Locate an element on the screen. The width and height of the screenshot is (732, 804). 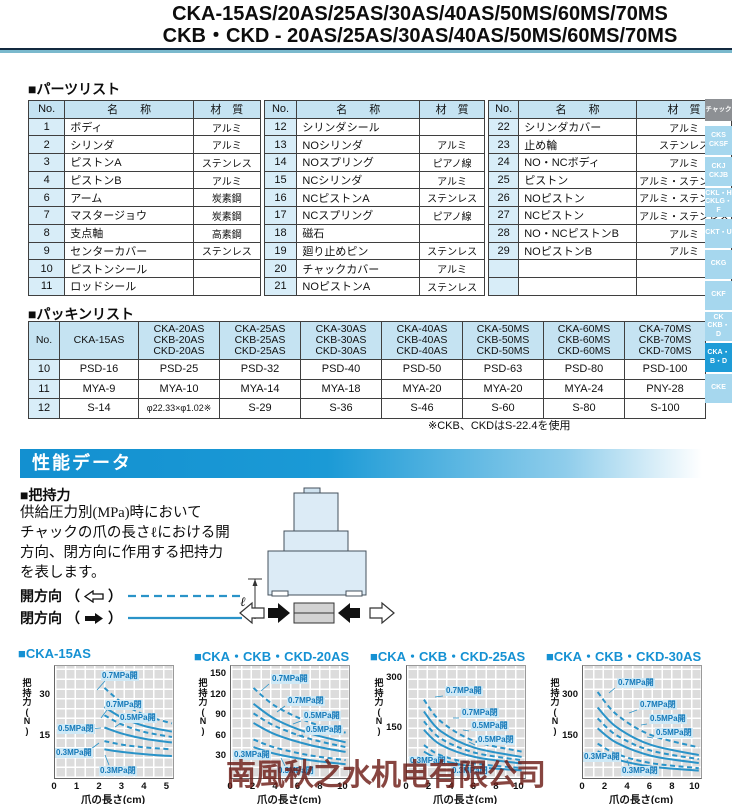
cell: NOピストンA is located at coordinates (358, 286).